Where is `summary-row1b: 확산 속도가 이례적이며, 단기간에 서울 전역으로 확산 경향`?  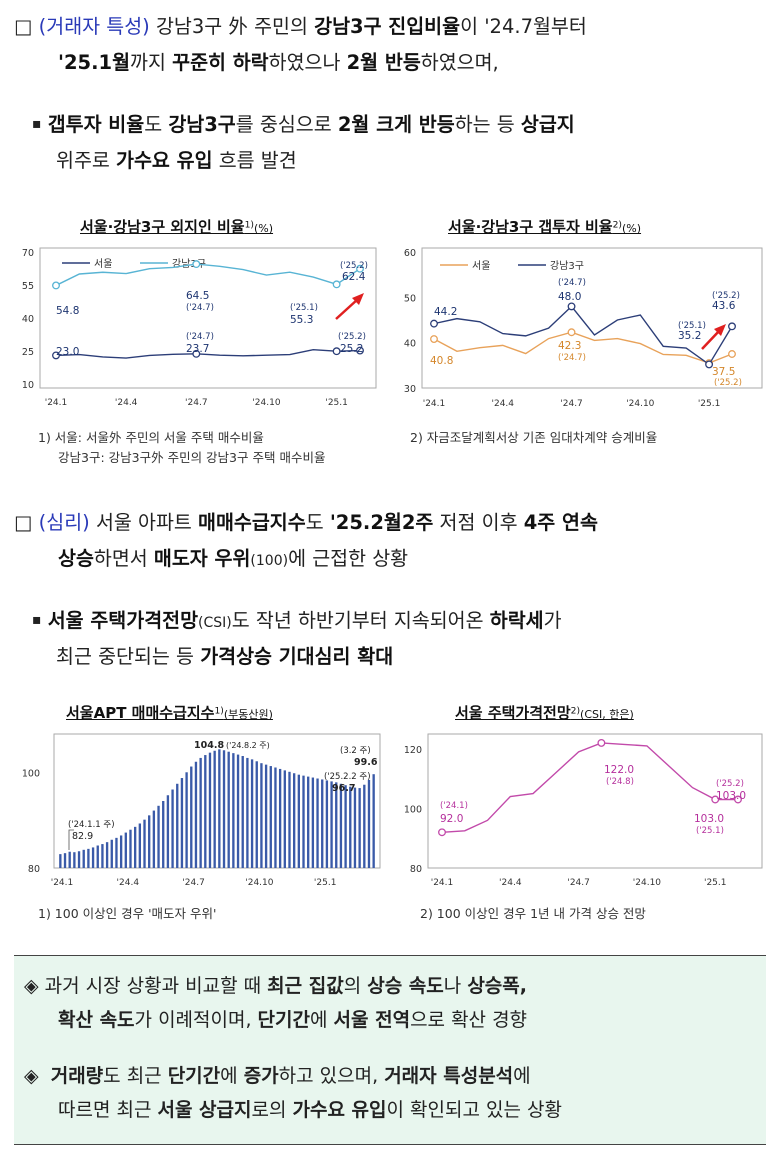
summary-row1b: 확산 속도가 이례적이며, 단기간에 서울 전역으로 확산 경향 is located at coordinates (408, 1020).